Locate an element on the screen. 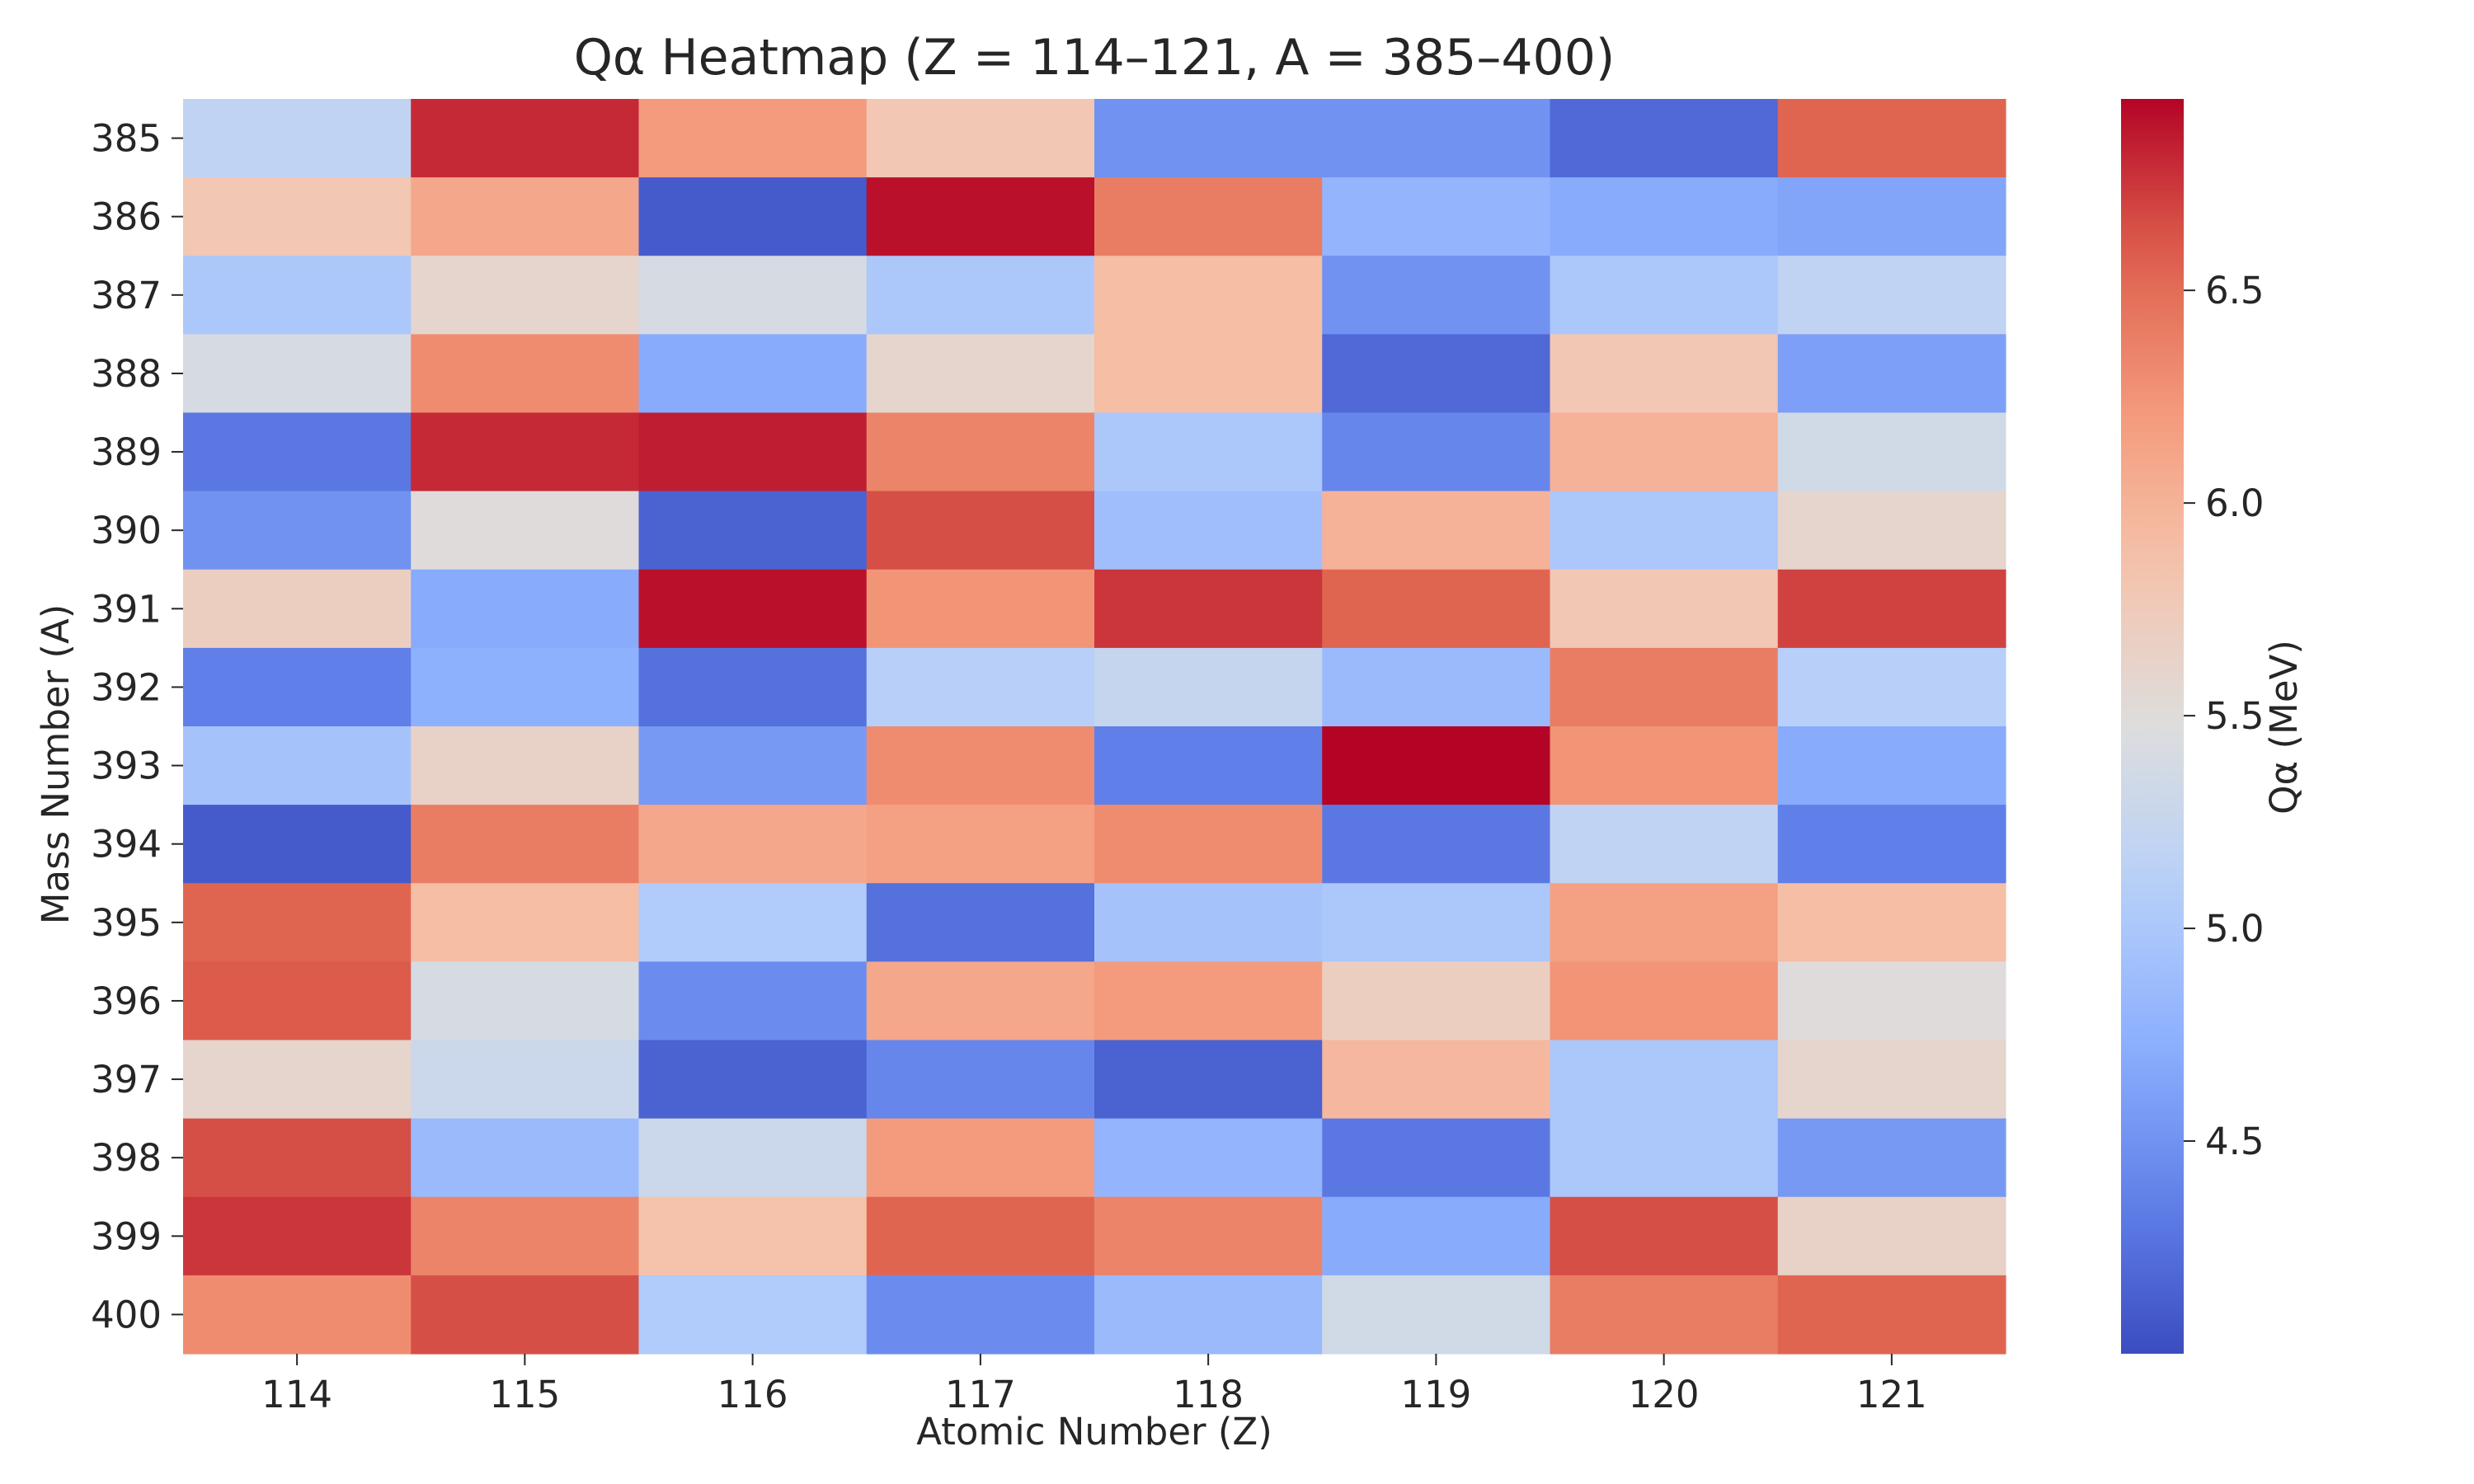 The width and height of the screenshot is (2474, 1484). y-tick-label: 395 is located at coordinates (126, 923).